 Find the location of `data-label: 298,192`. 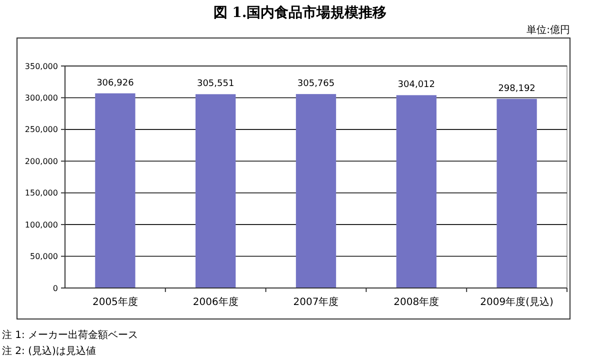

data-label: 298,192 is located at coordinates (517, 89).